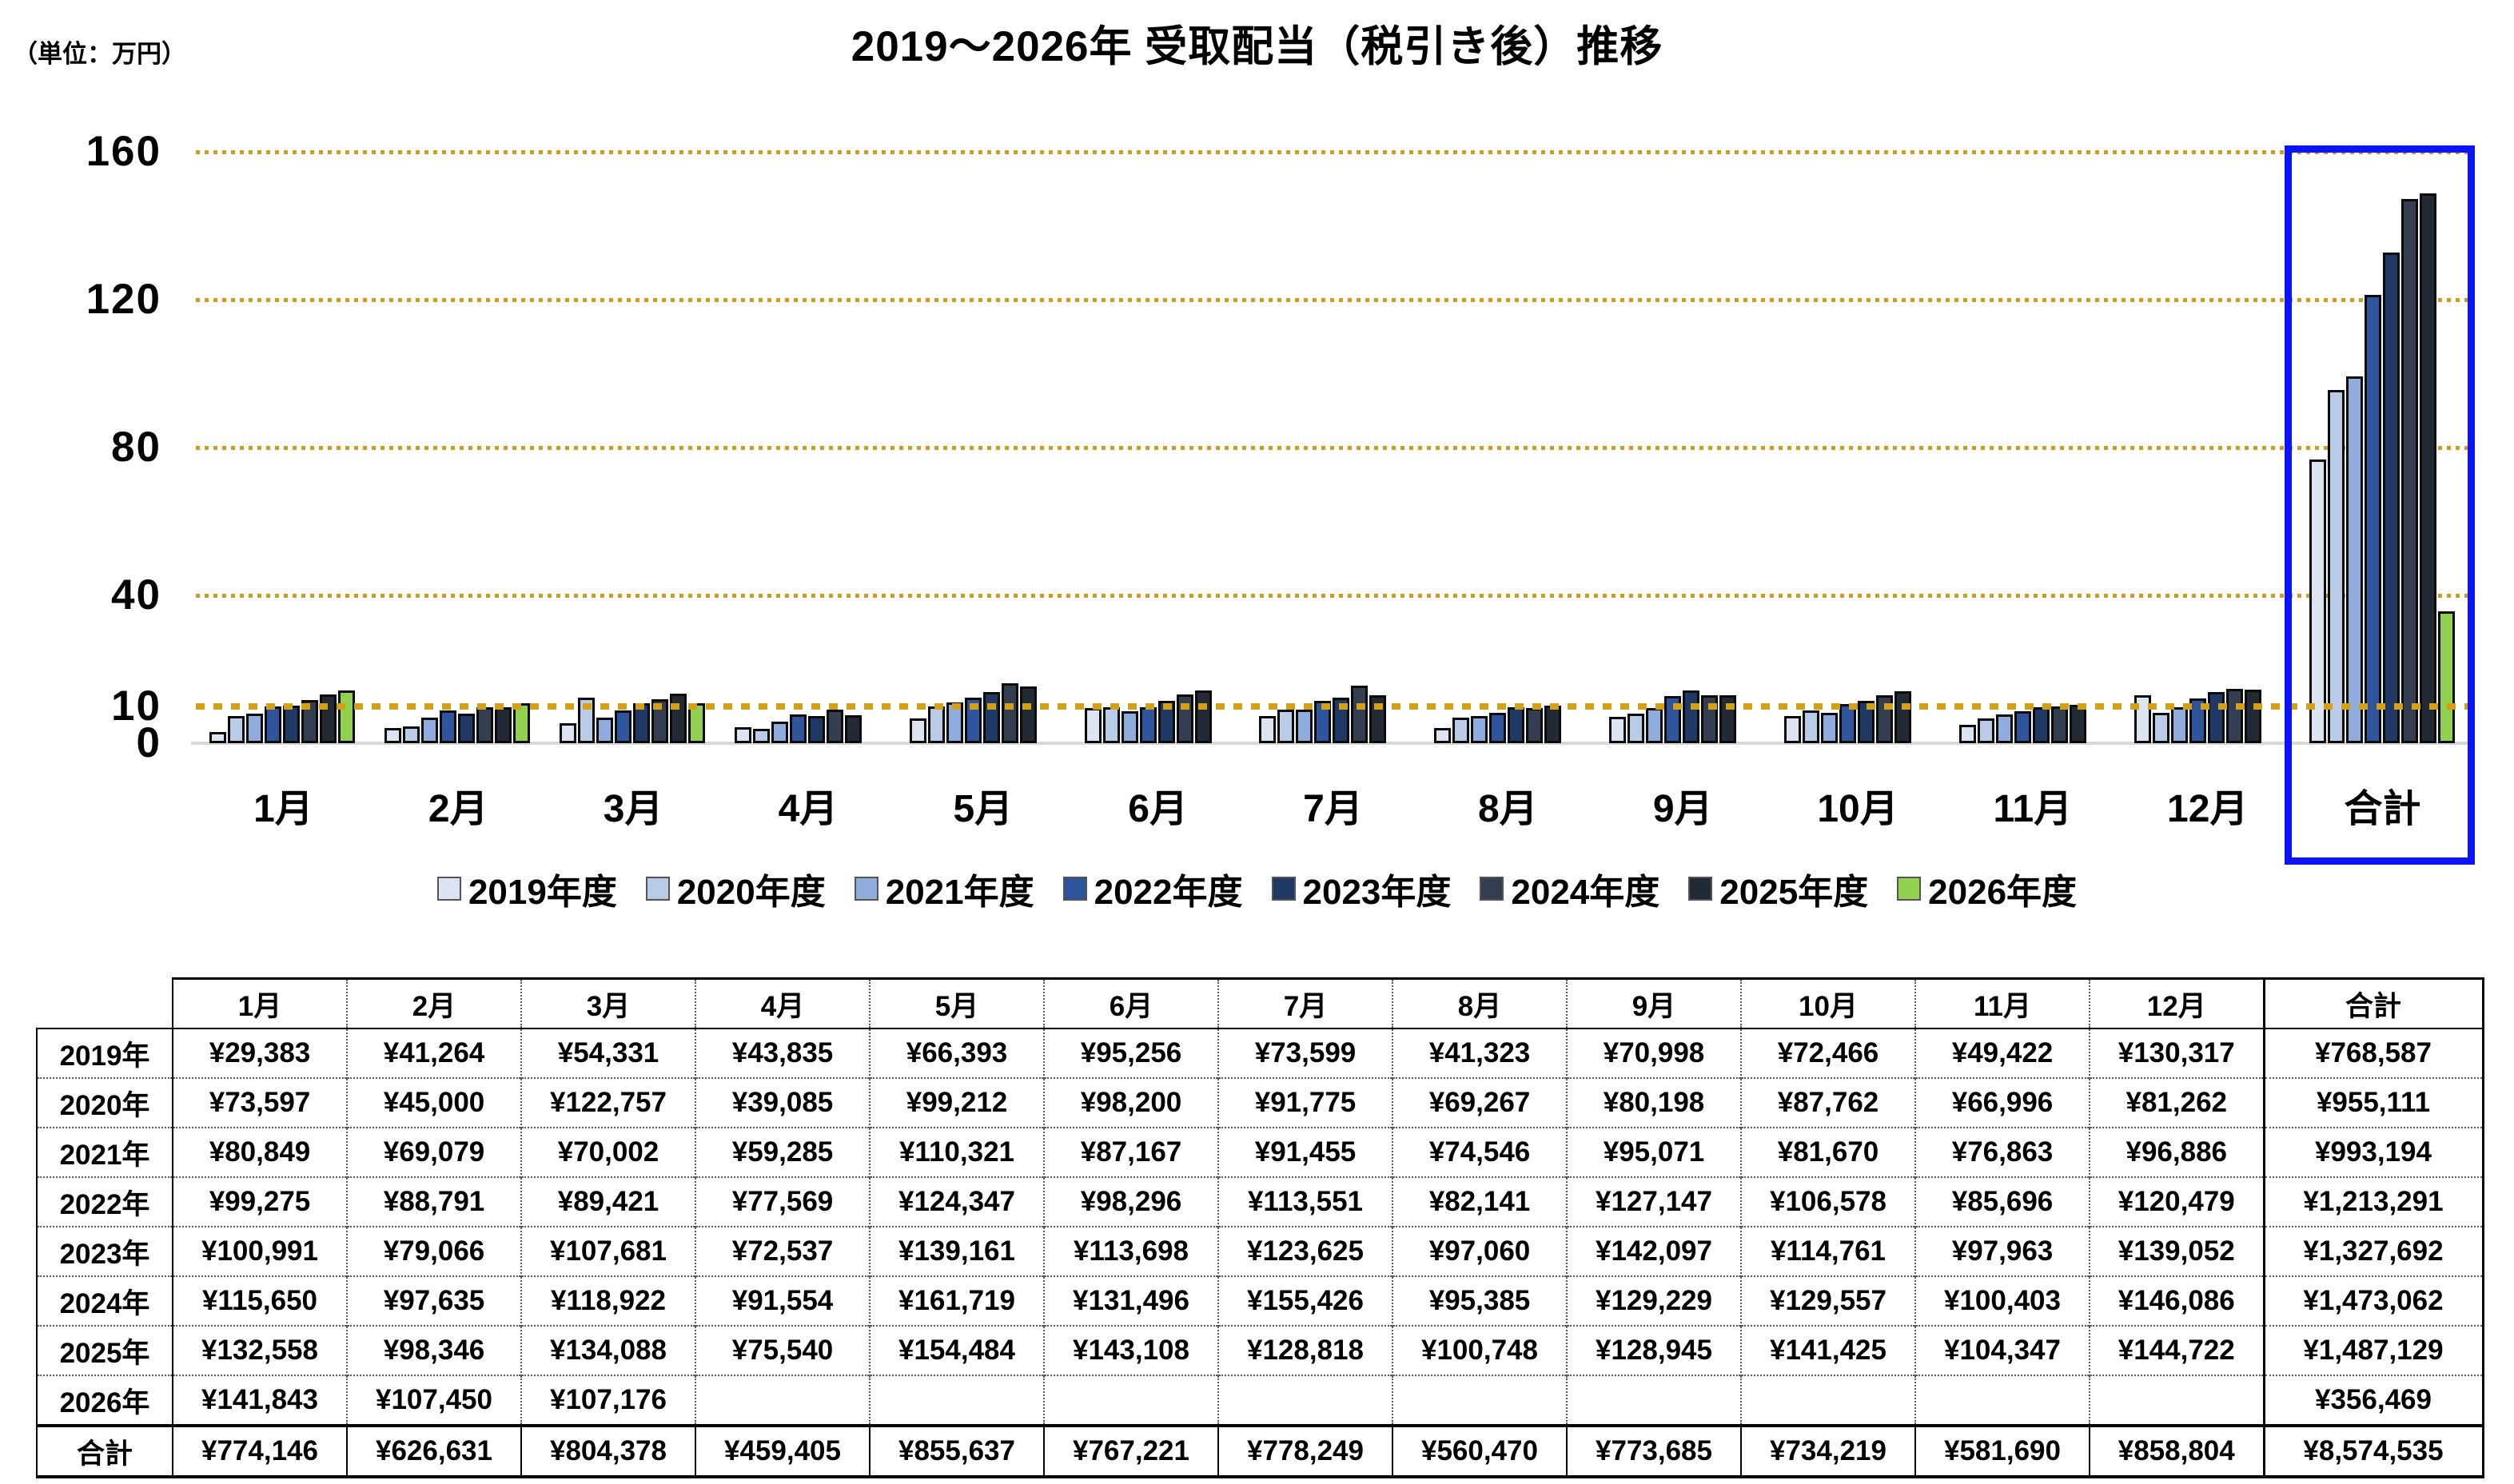  I want to click on table-cell: ¥97,060, so click(1479, 1251).